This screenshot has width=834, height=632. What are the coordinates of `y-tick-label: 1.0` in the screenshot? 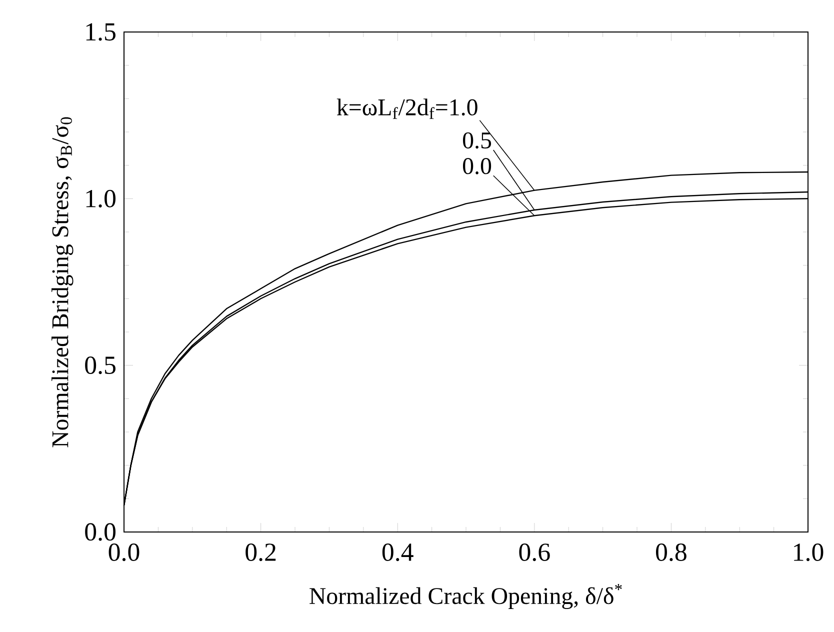 It's located at (101, 199).